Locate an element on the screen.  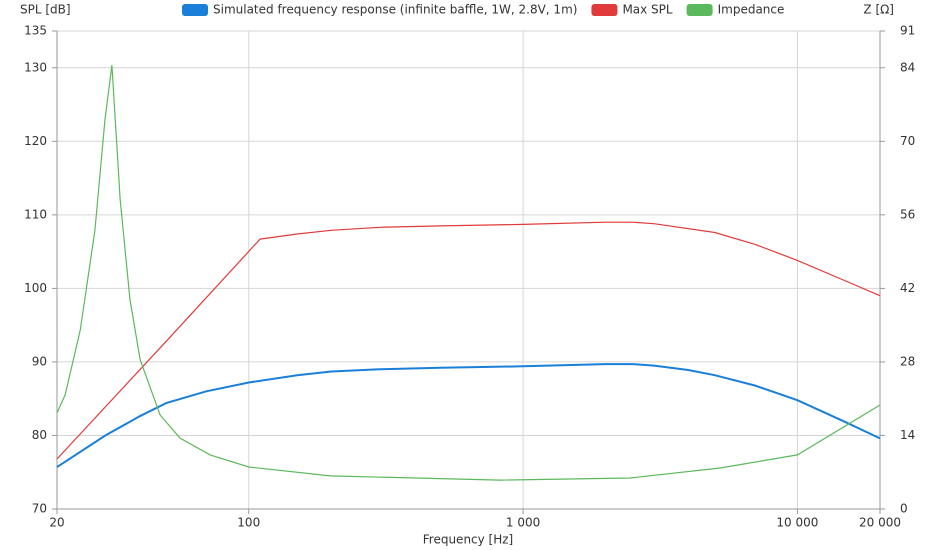
y-tick-label: 70 is located at coordinates (39, 509).